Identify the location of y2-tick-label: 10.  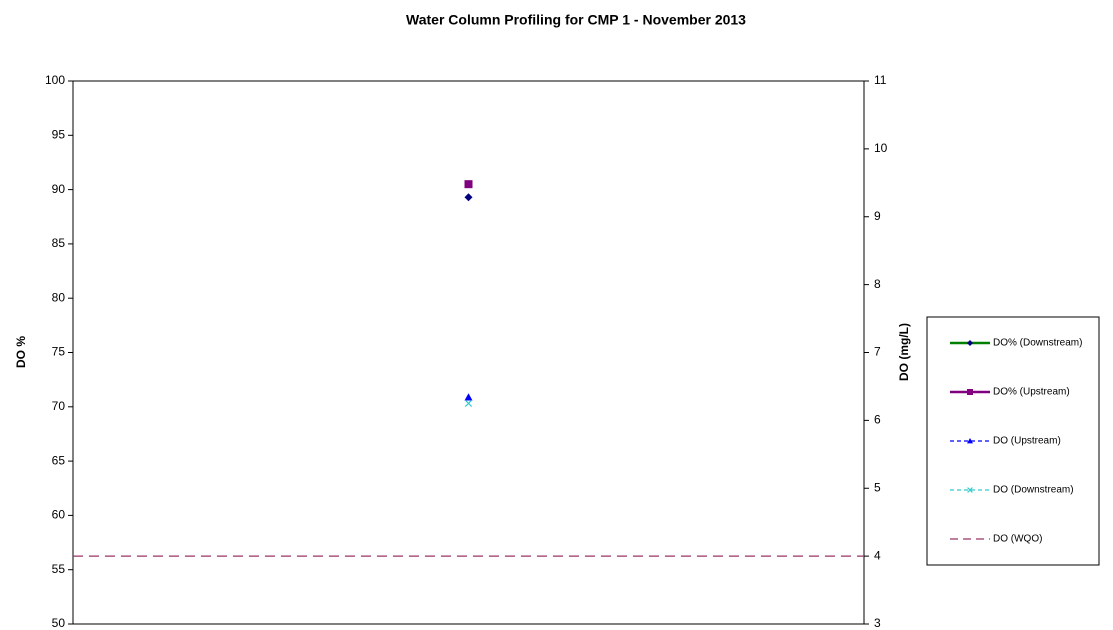
(881, 148).